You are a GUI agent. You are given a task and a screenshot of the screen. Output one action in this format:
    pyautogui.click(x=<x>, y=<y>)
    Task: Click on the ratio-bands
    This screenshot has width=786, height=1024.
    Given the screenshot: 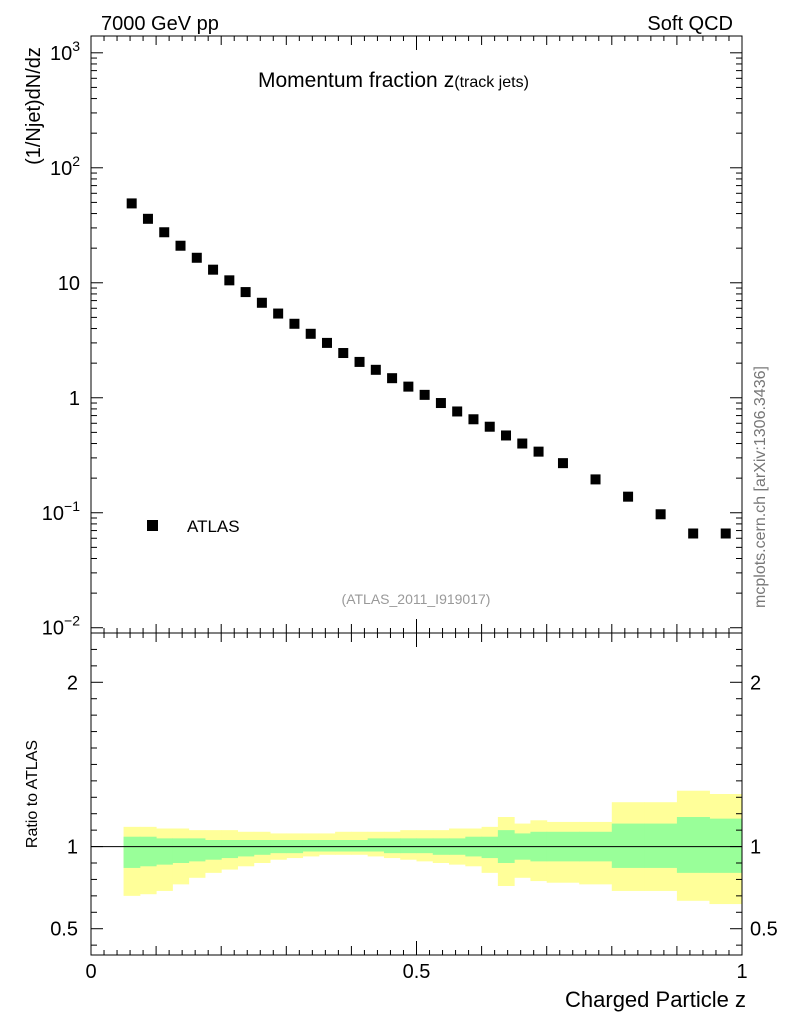 What is the action you would take?
    pyautogui.click(x=433, y=847)
    